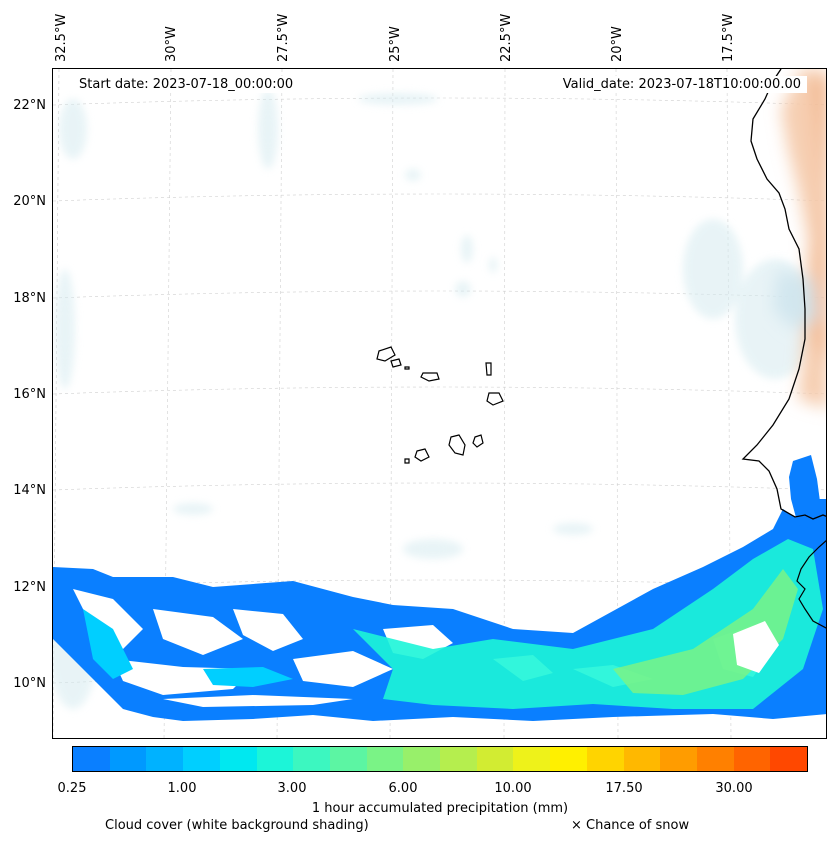  I want to click on precip-coast-blob, so click(805, 492).